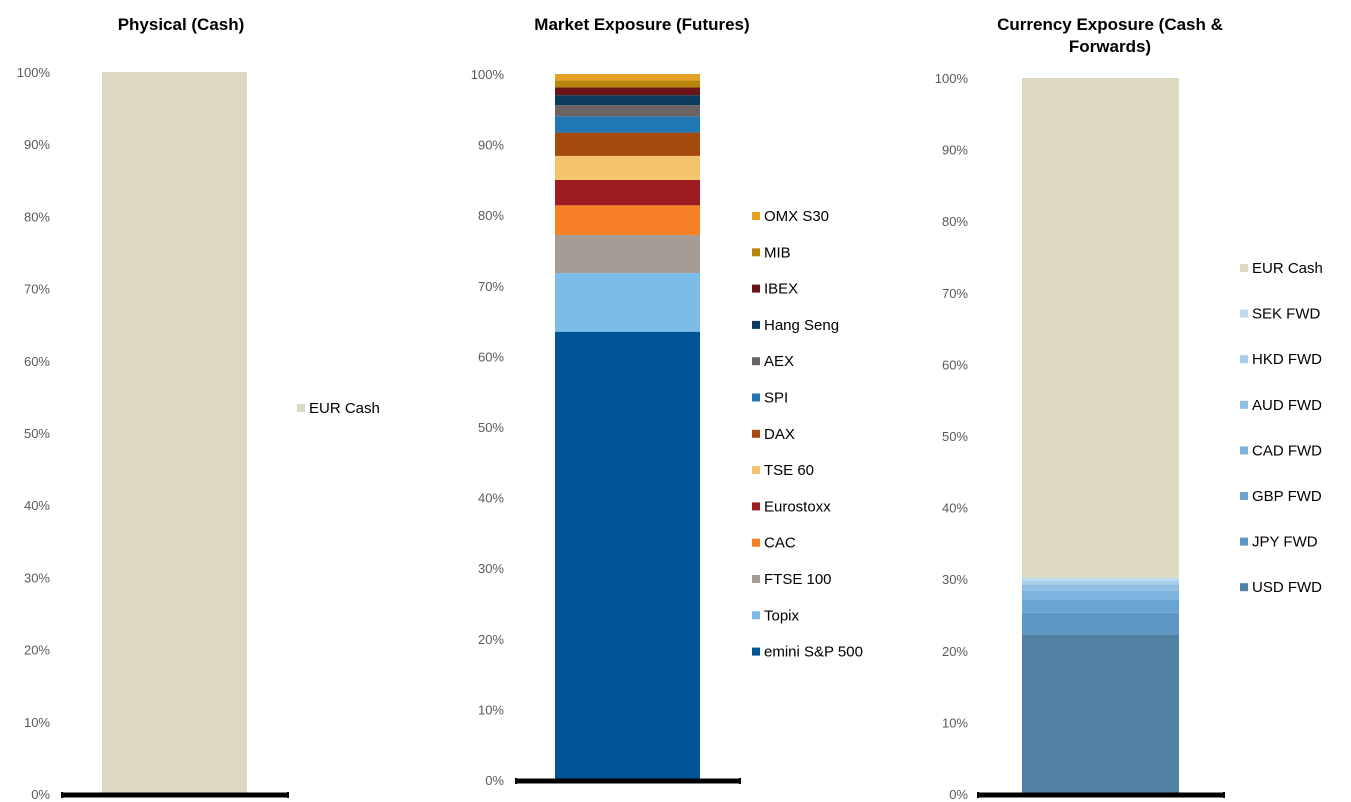 The image size is (1351, 802). Describe the element at coordinates (627, 144) in the screenshot. I see `bar-segment-dax` at that location.